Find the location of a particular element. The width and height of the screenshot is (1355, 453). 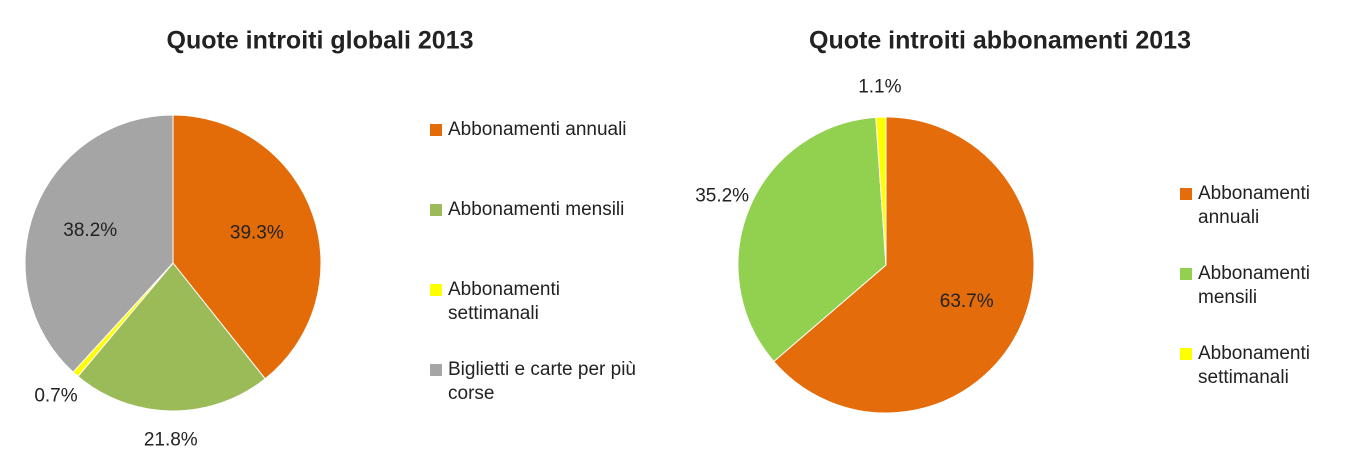

data-label: 1.1% is located at coordinates (879, 87).